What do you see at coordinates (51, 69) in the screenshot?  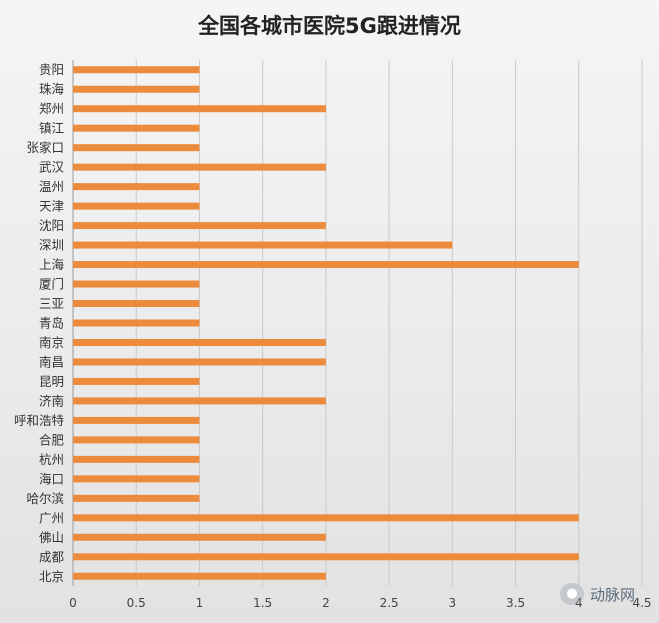 I see `category-label: 贵阳` at bounding box center [51, 69].